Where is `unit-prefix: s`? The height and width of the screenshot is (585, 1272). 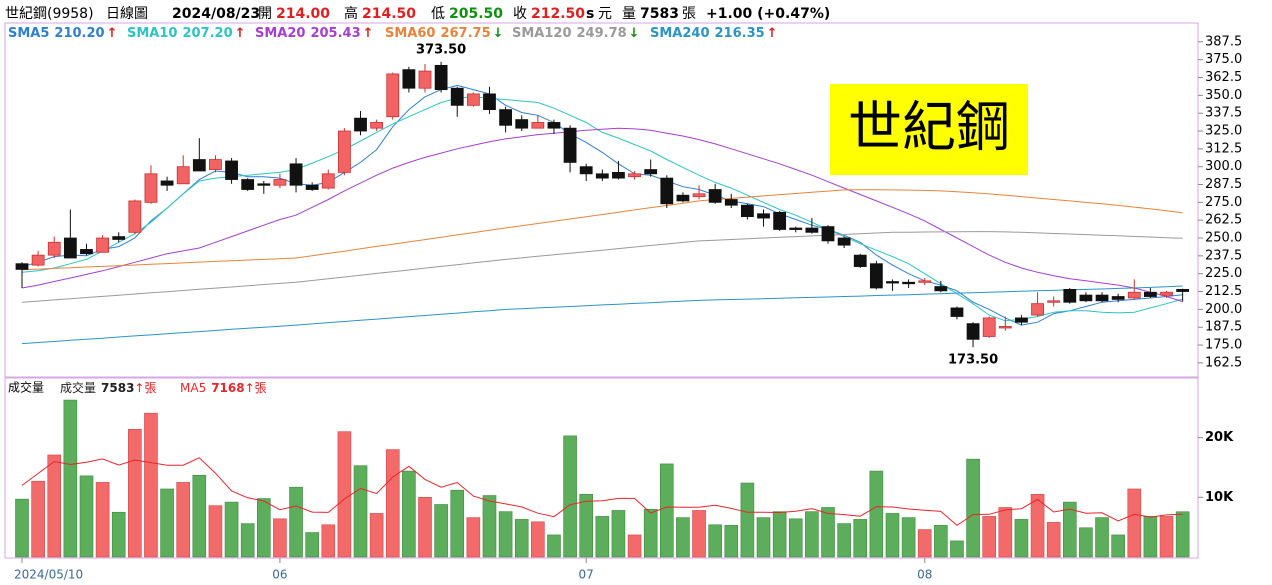
unit-prefix: s is located at coordinates (590, 14).